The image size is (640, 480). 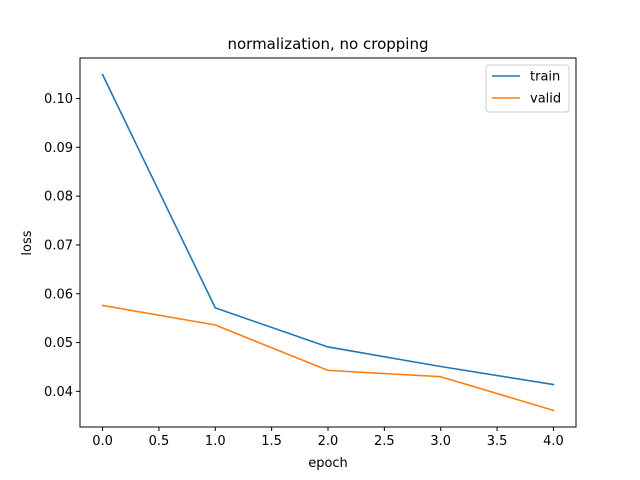 I want to click on legend: train valid, so click(x=527, y=88).